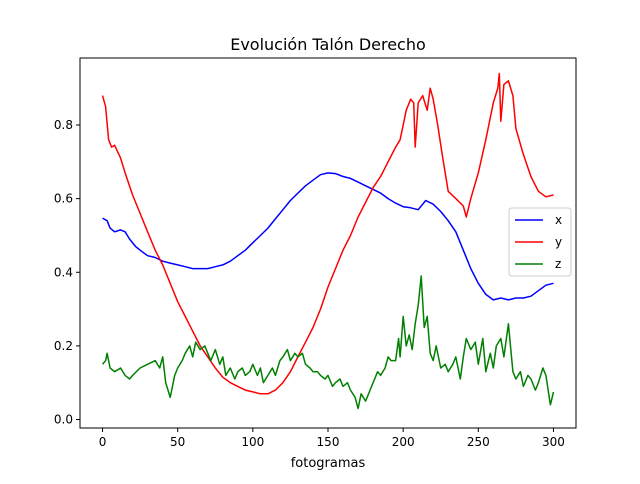  What do you see at coordinates (328, 442) in the screenshot?
I see `x-tick-label: 150` at bounding box center [328, 442].